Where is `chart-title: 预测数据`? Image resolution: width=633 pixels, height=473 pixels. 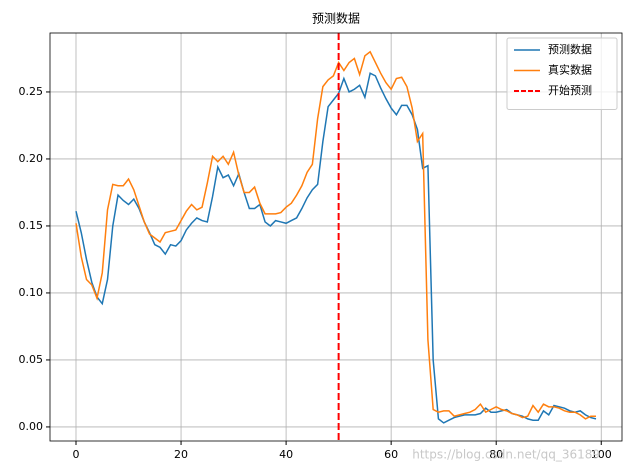 chart-title: 预测数据 is located at coordinates (336, 18).